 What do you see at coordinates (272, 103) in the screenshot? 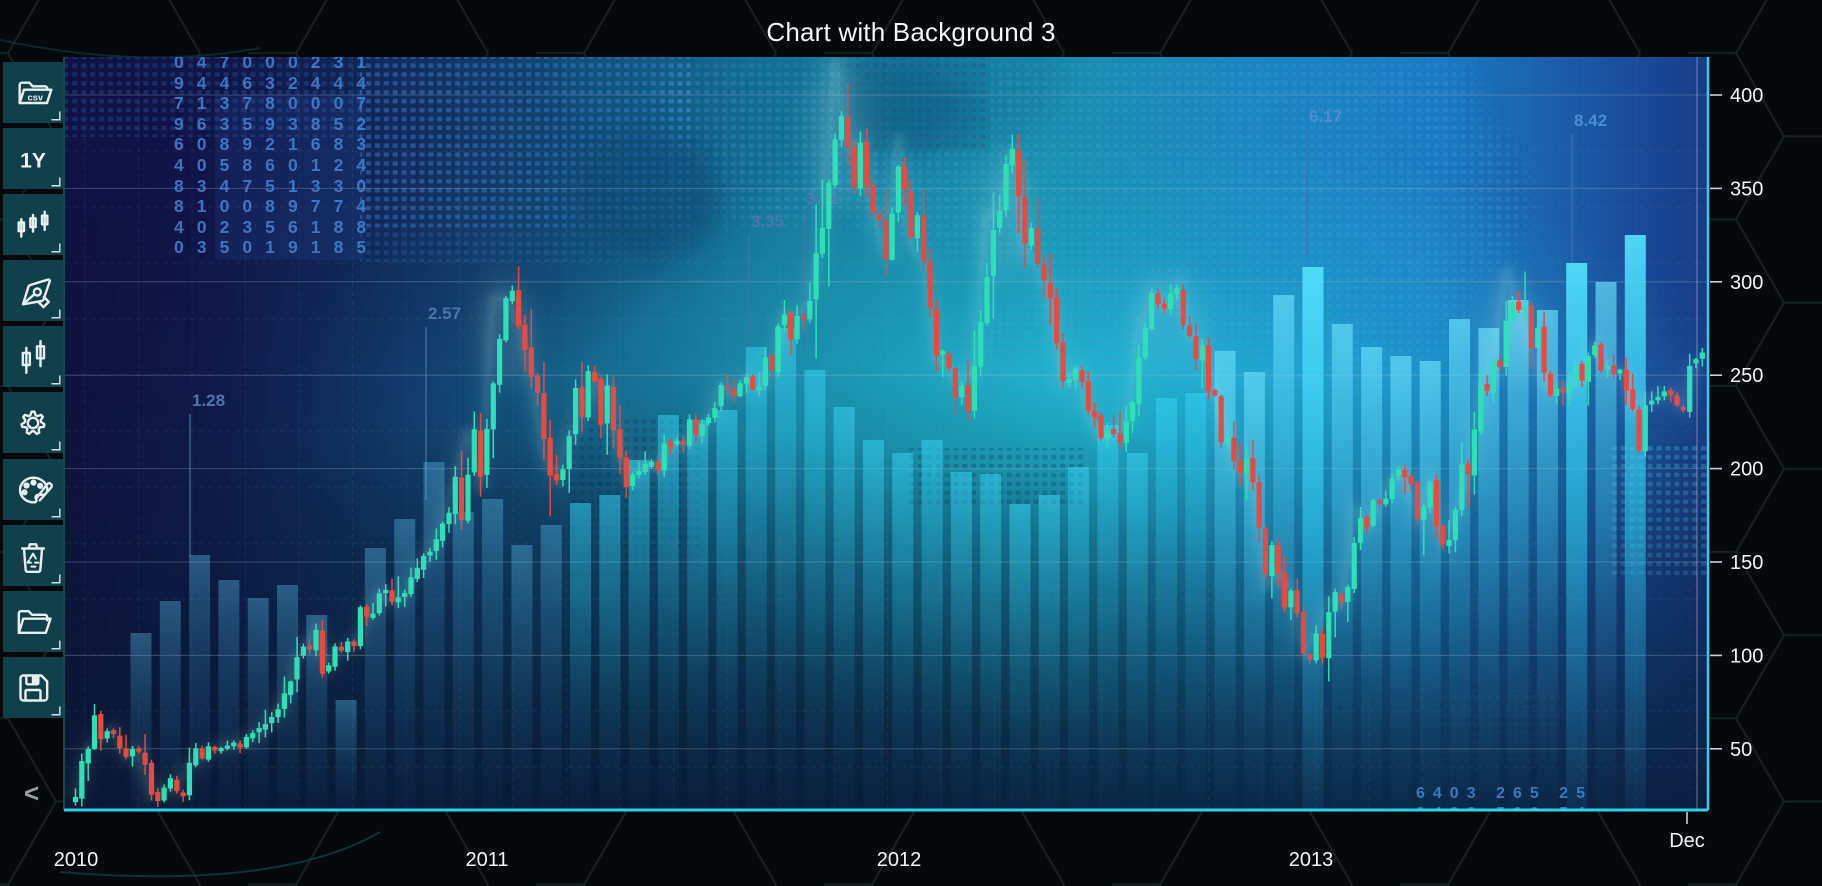
I see `svg-text: 7 1 3 7 8 0 0 0 7` at bounding box center [272, 103].